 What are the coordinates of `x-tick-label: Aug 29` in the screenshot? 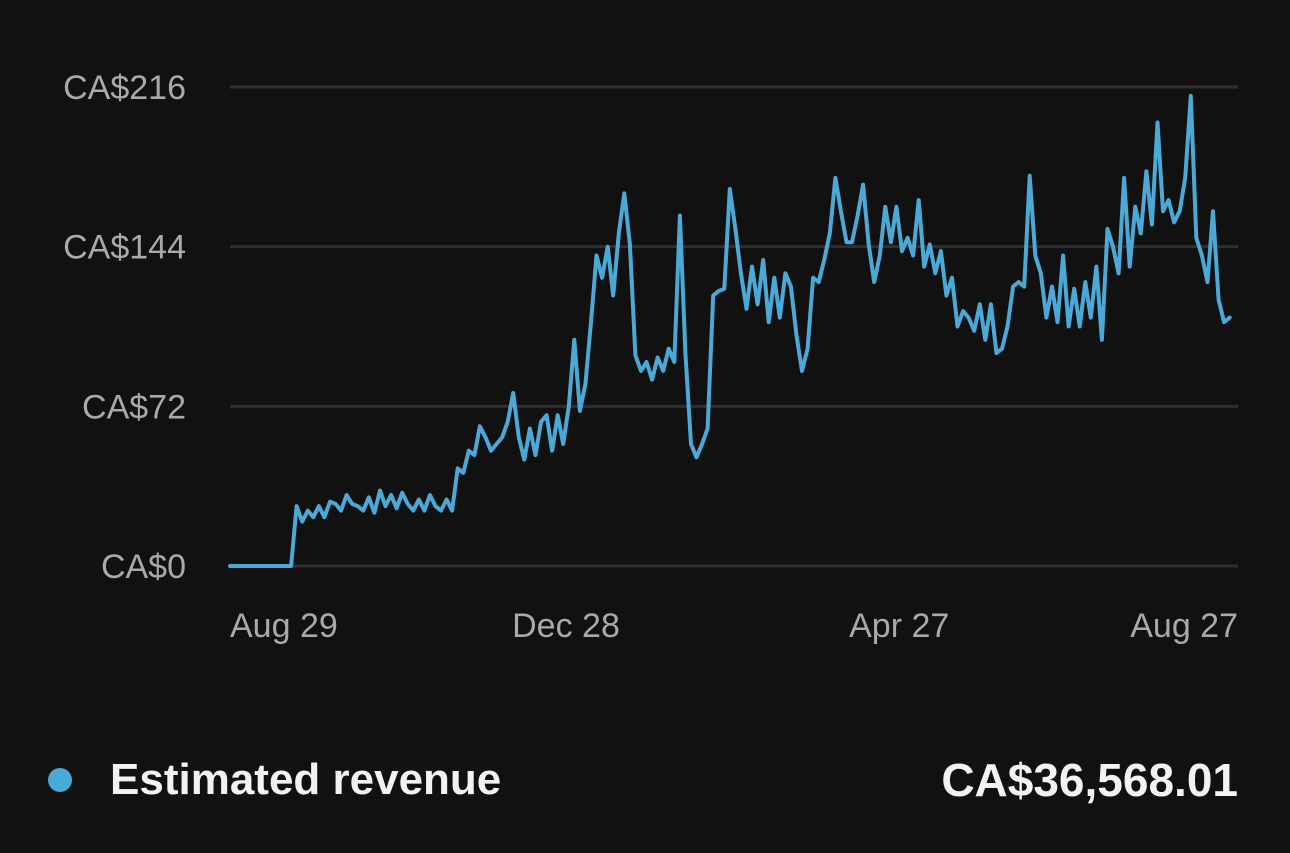 It's located at (284, 626).